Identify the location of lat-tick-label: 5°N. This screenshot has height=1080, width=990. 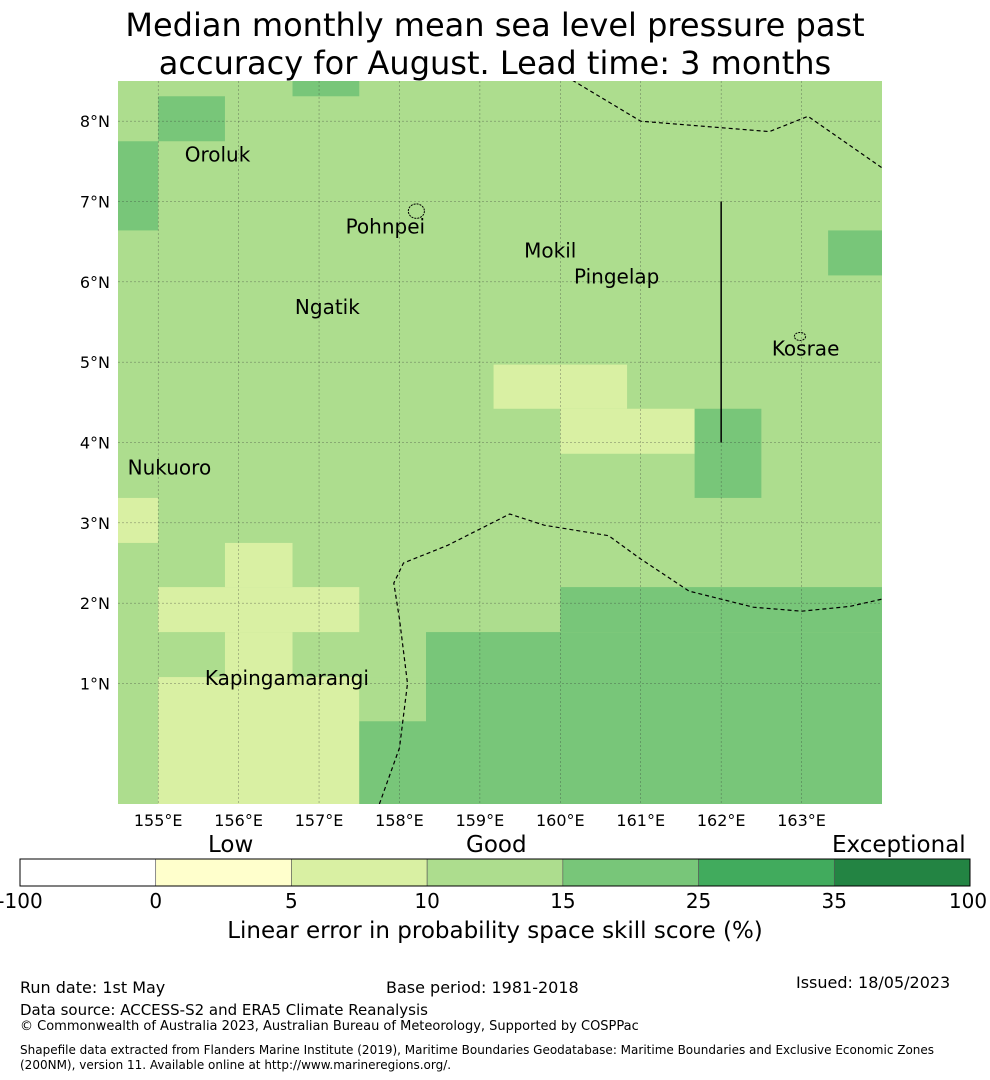
(95, 362).